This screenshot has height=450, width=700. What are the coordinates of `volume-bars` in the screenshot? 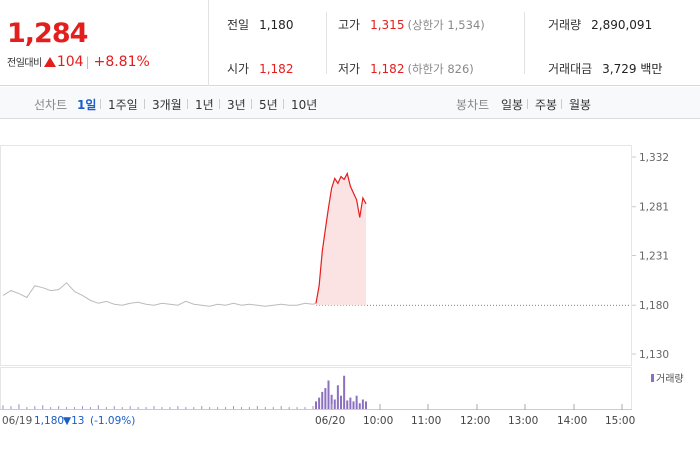 It's located at (184, 392).